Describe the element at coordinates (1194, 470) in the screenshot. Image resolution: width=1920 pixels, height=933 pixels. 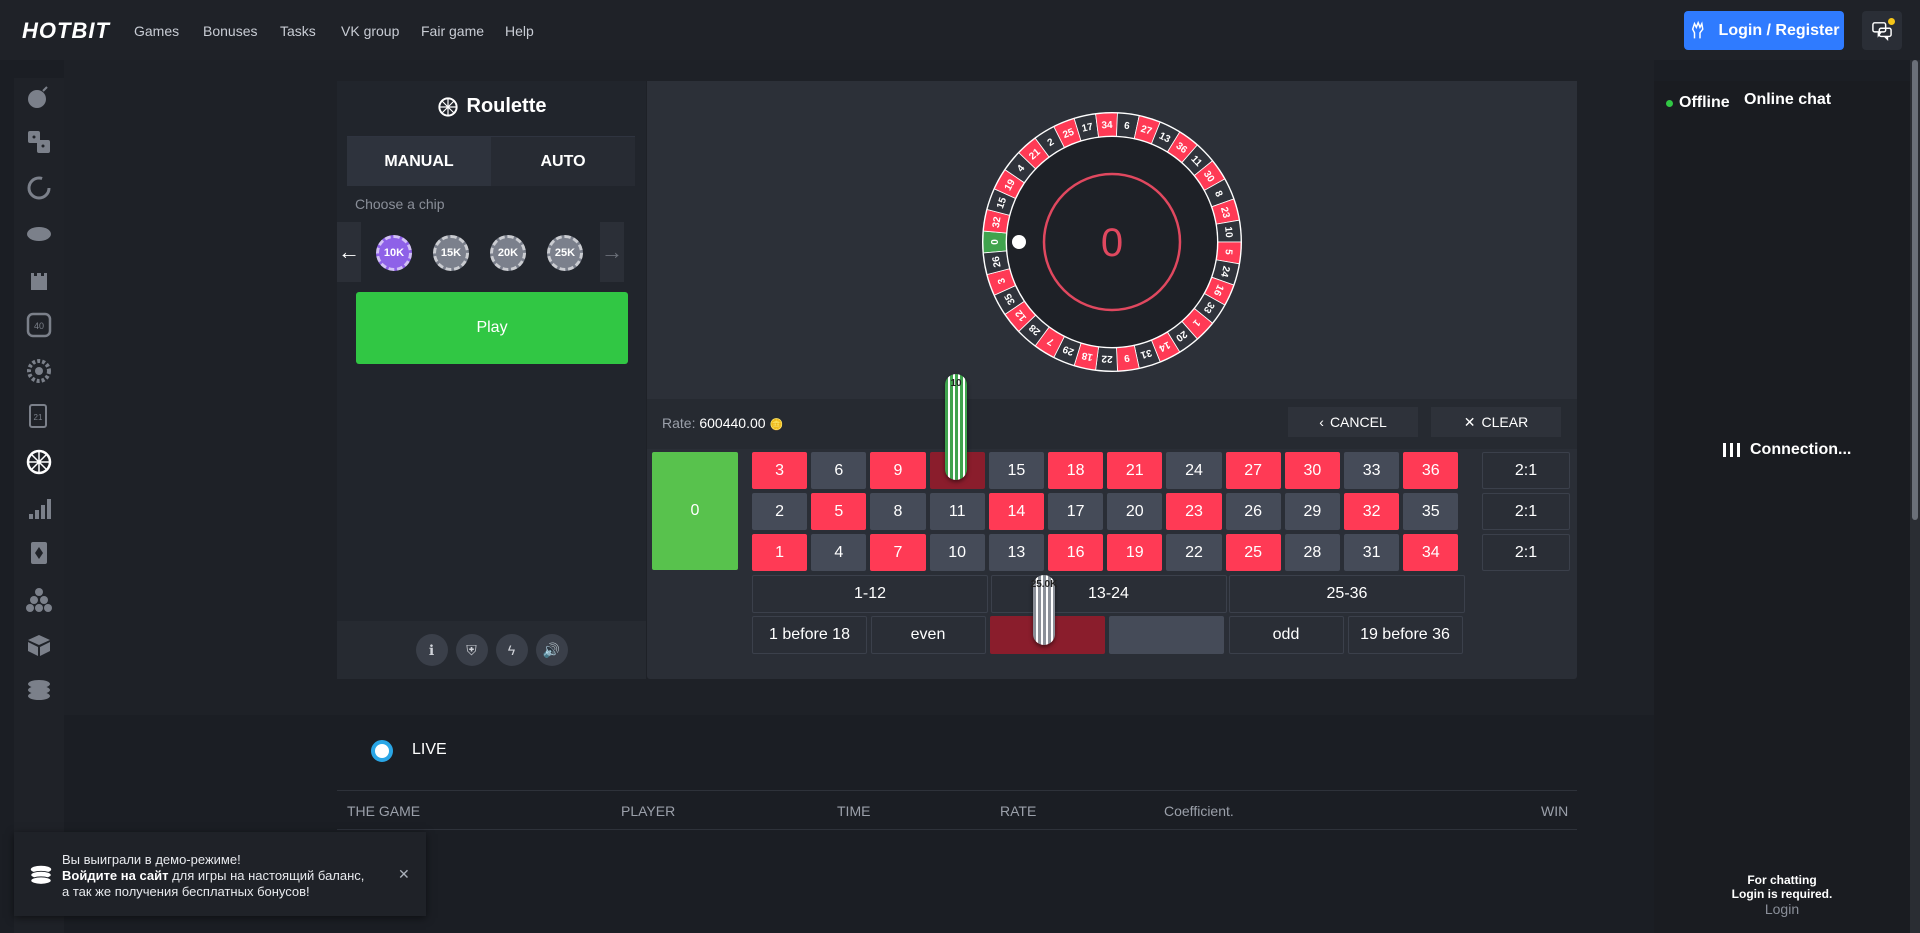
I see `bet-cell-24: 24` at that location.